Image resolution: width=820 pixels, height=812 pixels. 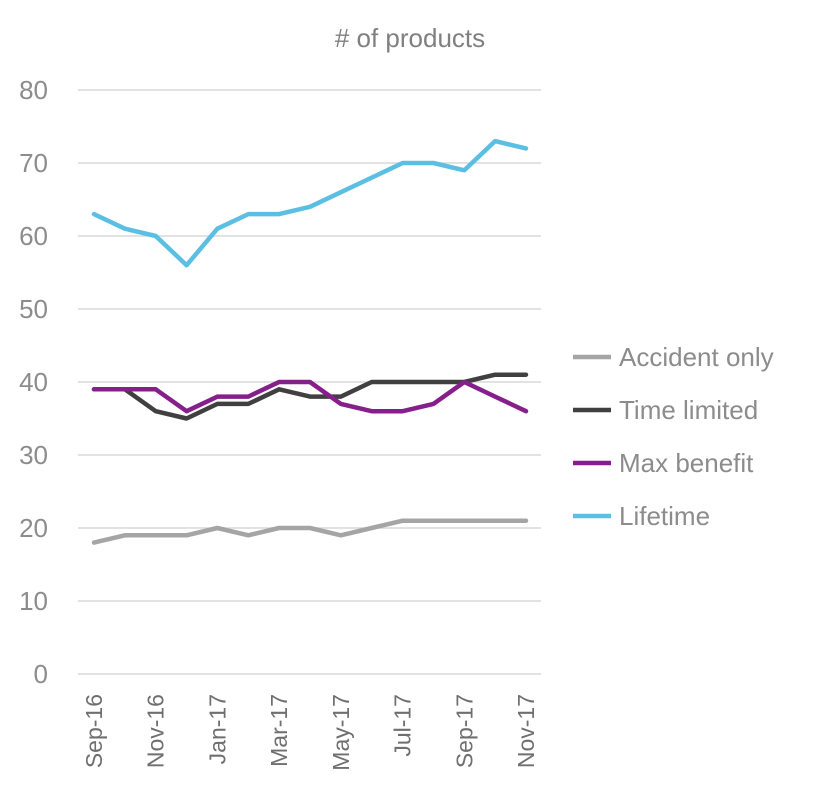 I want to click on legend-label-lifetime: Lifetime, so click(x=664, y=516).